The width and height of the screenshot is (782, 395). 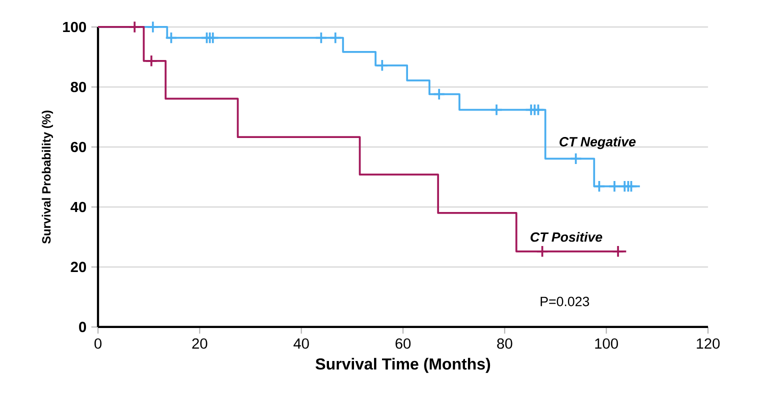 What do you see at coordinates (301, 343) in the screenshot?
I see `x-tick-label: 40` at bounding box center [301, 343].